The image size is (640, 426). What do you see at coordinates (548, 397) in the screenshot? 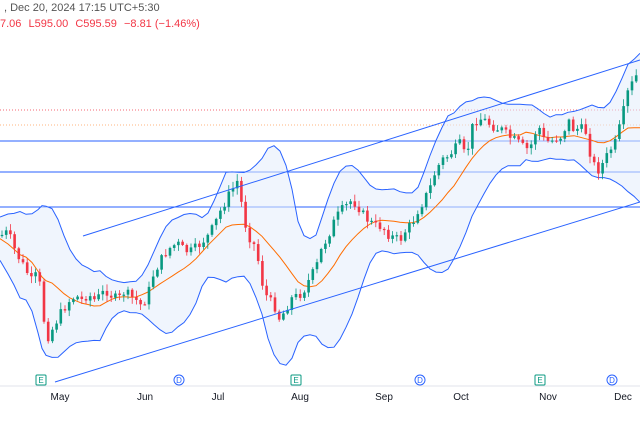
I see `x-tick-label: Nov` at bounding box center [548, 397].